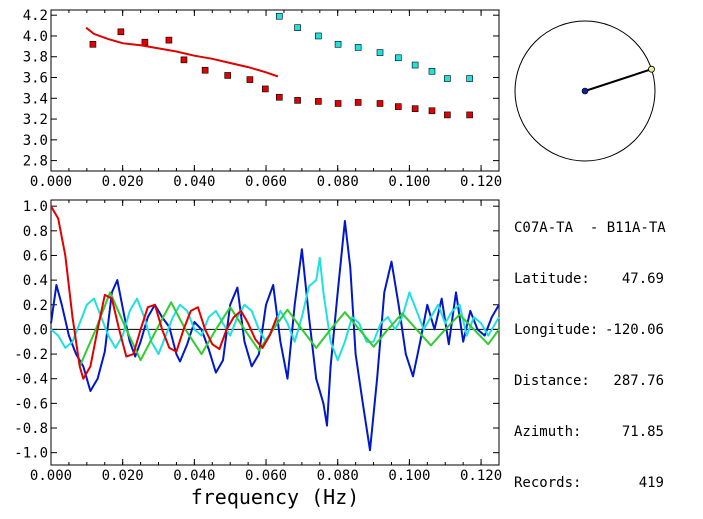  Describe the element at coordinates (35, 141) in the screenshot. I see `y-tick-label: 3.0` at that location.